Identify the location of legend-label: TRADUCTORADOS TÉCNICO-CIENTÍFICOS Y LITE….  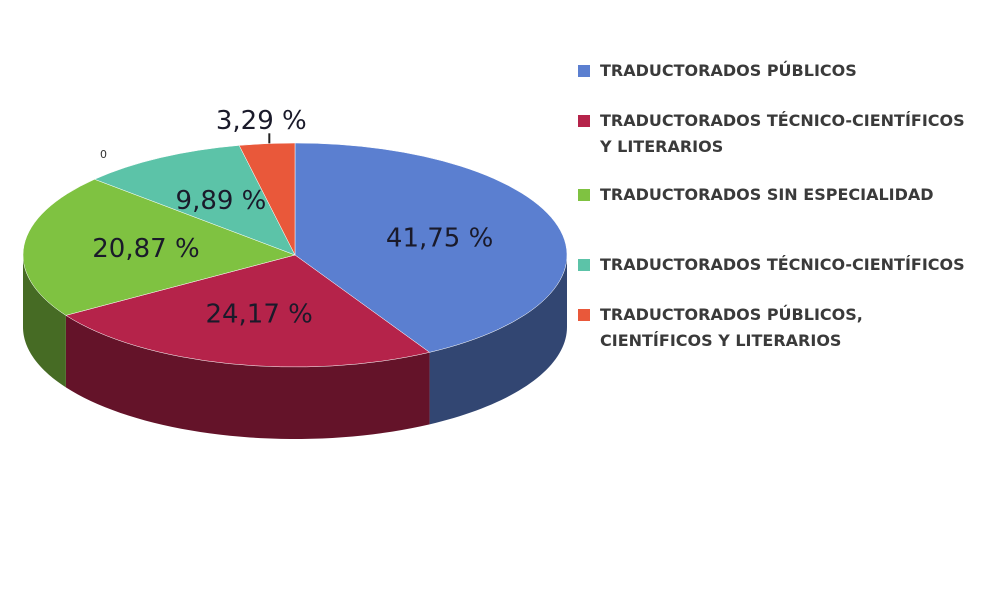
(782, 133).